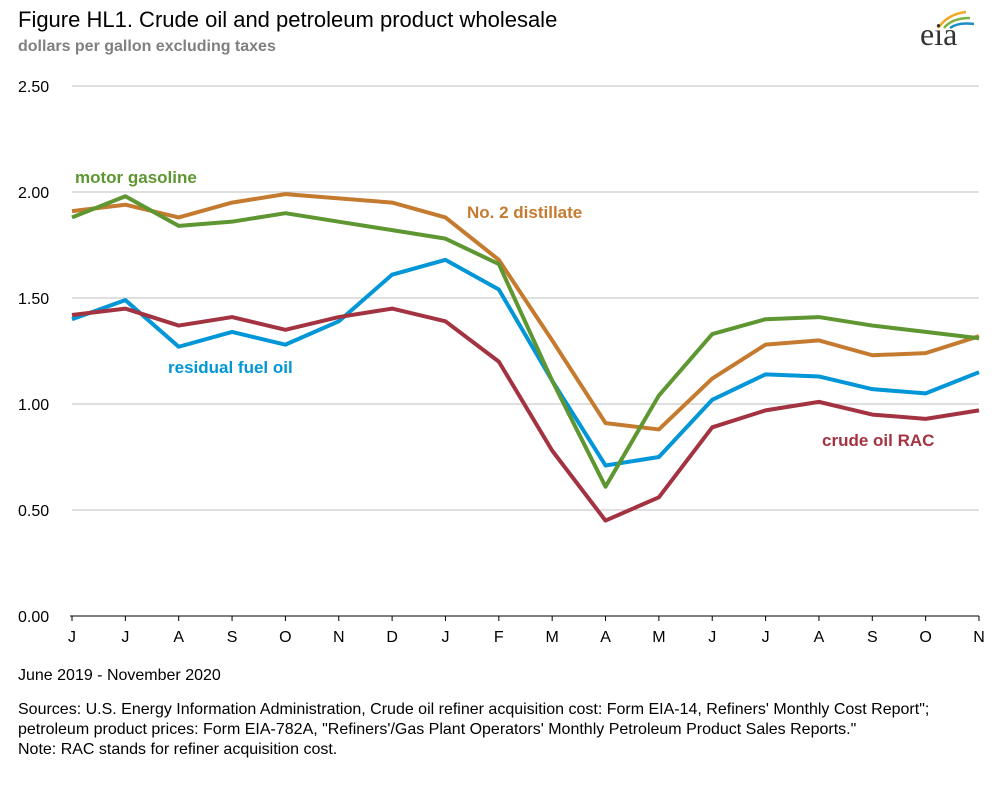  I want to click on series-label: No. 2 distillate, so click(524, 212).